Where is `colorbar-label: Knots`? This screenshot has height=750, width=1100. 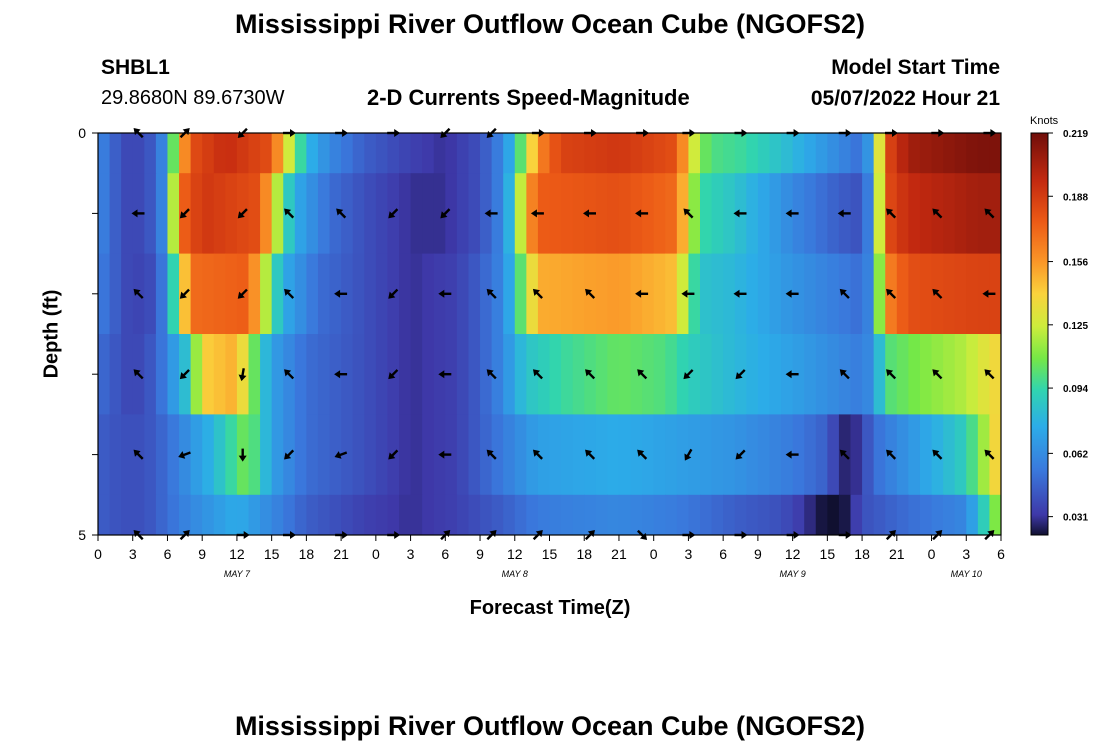 colorbar-label: Knots is located at coordinates (1044, 121).